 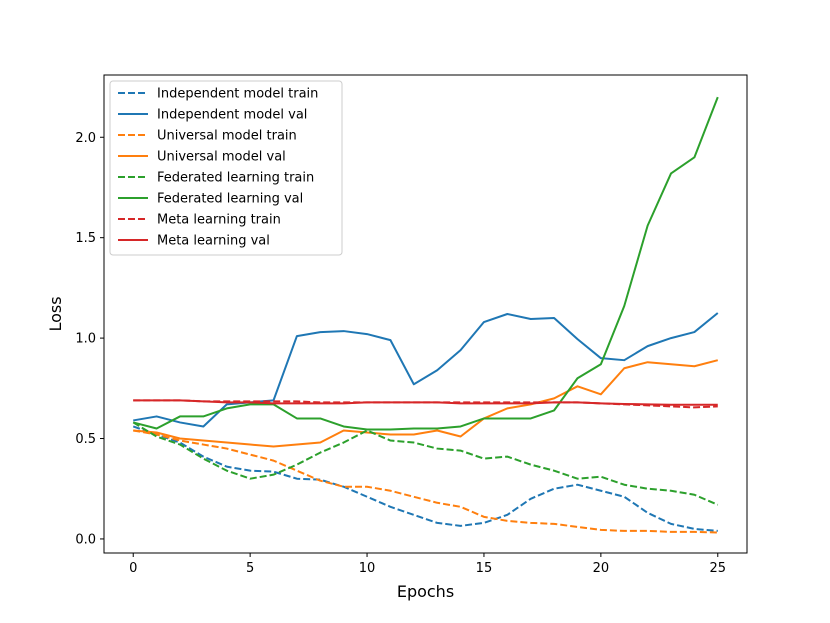 What do you see at coordinates (85, 238) in the screenshot?
I see `y-tick-label: 1.5` at bounding box center [85, 238].